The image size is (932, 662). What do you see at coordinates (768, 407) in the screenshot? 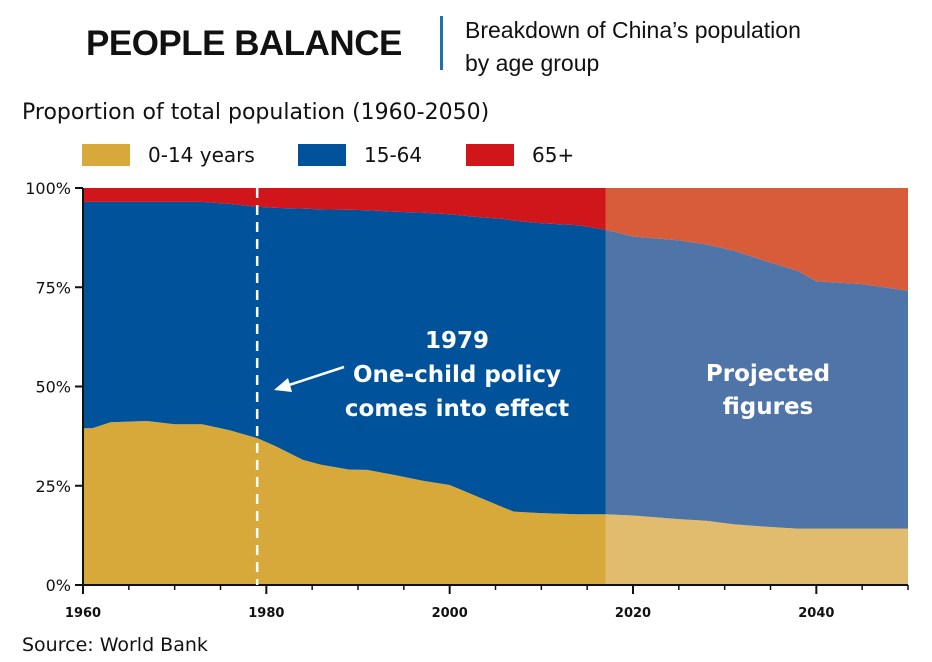
I see `projected-annotation-line-2: figures` at bounding box center [768, 407].